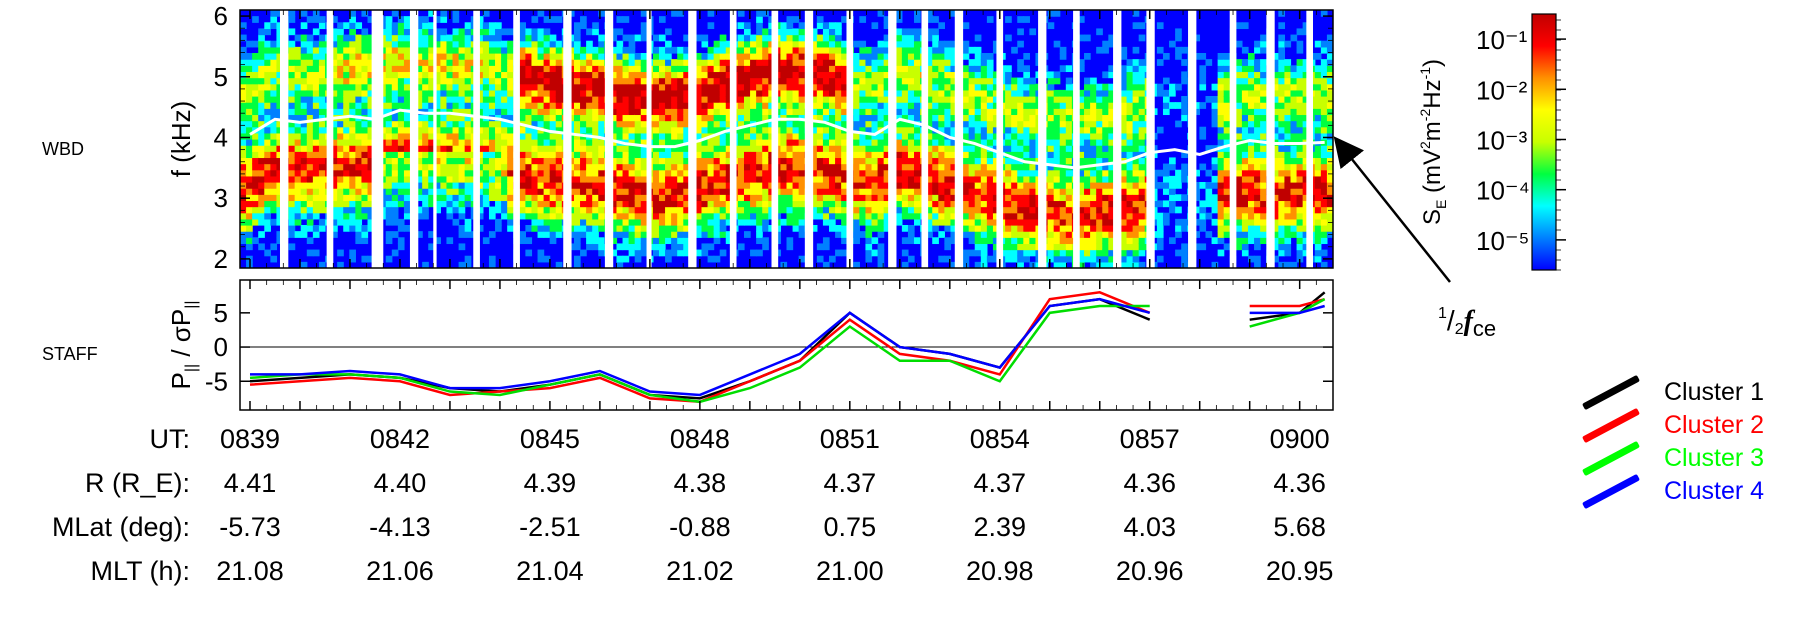 The height and width of the screenshot is (626, 1798). I want to click on panel-label-wbd: WBD, so click(63, 149).